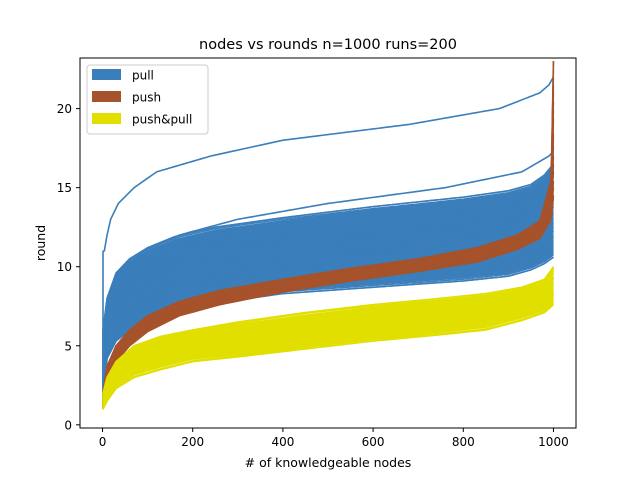 The image size is (640, 480). What do you see at coordinates (103, 442) in the screenshot?
I see `x-tick-label: 0` at bounding box center [103, 442].